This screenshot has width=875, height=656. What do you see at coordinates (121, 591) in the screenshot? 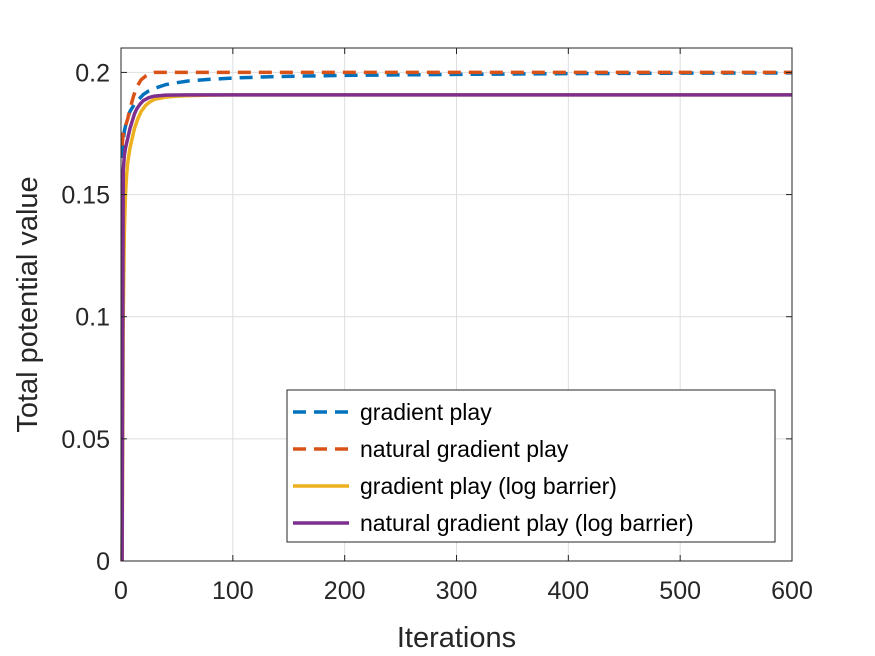
I see `x-tick-label: 0` at bounding box center [121, 591].